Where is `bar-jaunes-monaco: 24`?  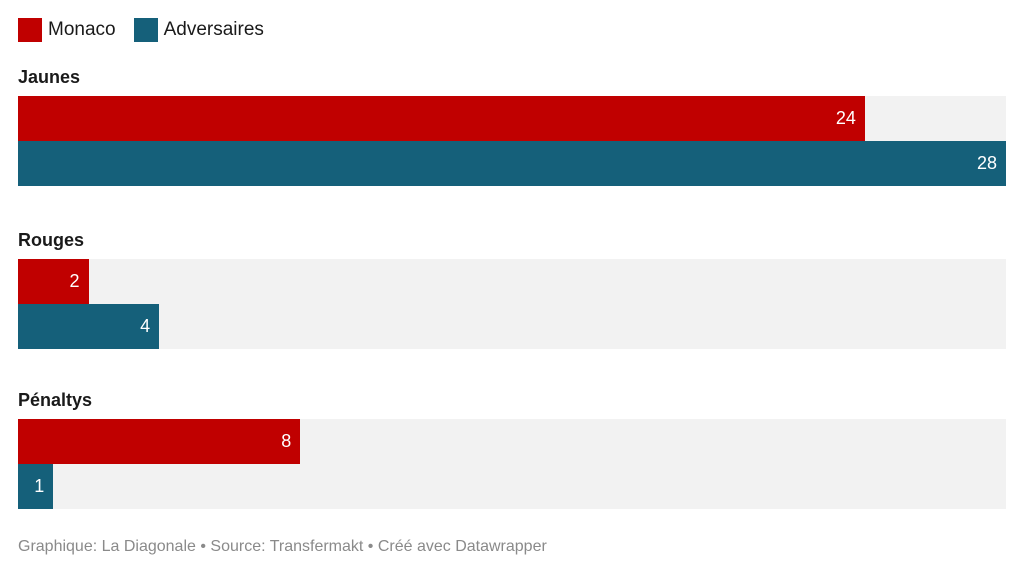 bar-jaunes-monaco: 24 is located at coordinates (441, 118).